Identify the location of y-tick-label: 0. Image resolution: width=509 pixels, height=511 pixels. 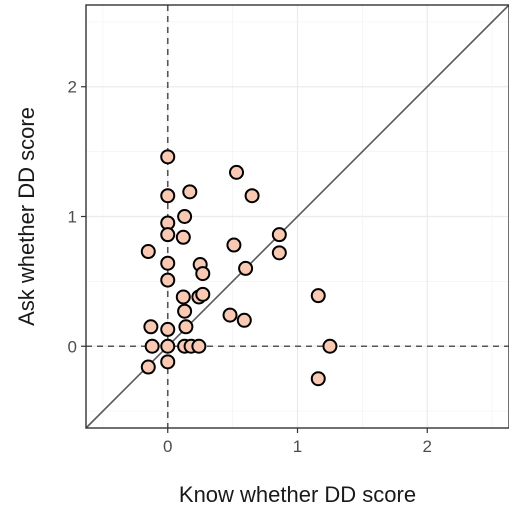
(72, 346).